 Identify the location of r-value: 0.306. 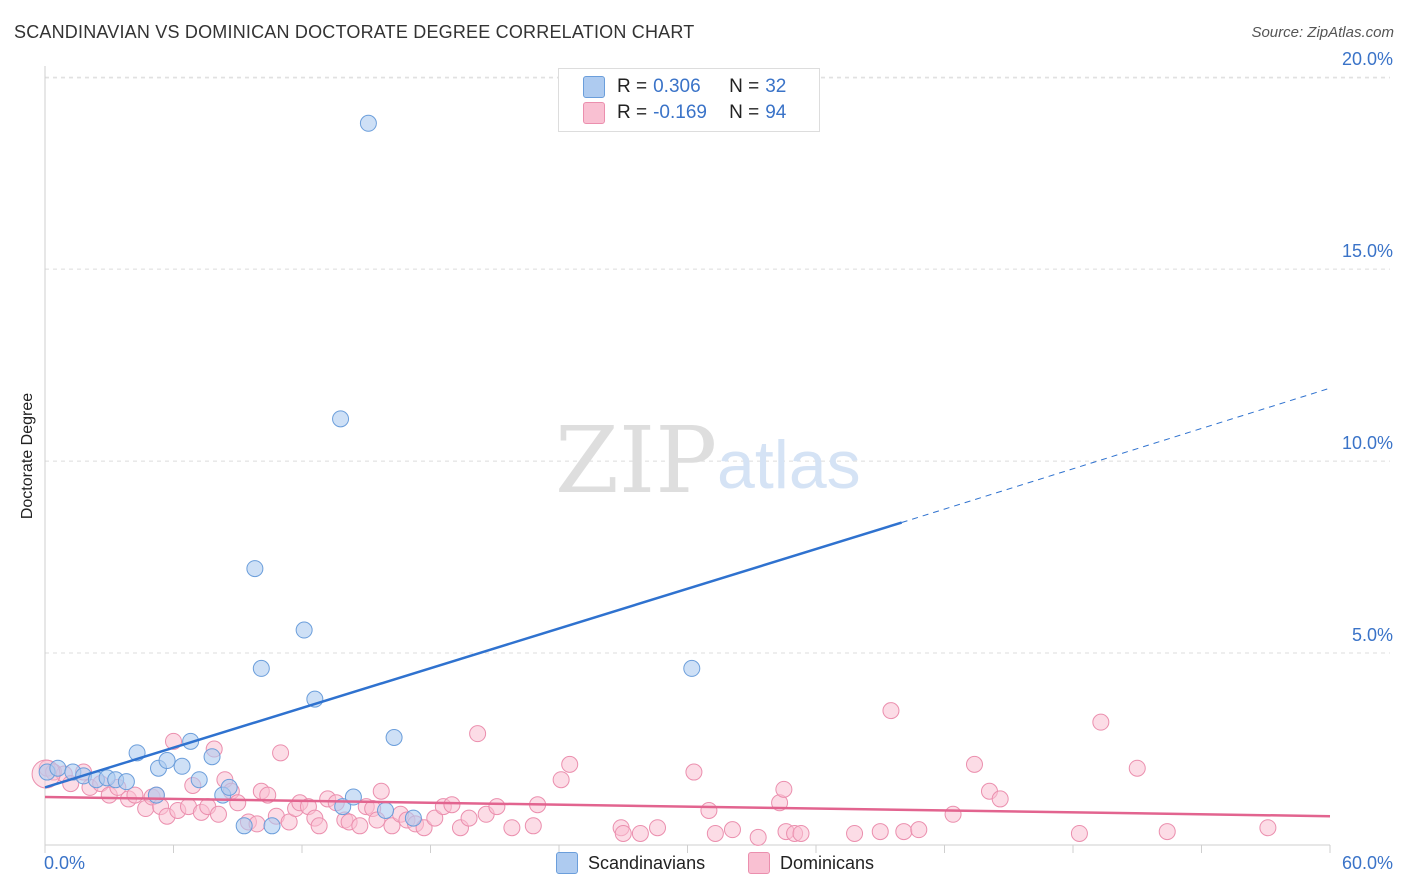
(677, 86).